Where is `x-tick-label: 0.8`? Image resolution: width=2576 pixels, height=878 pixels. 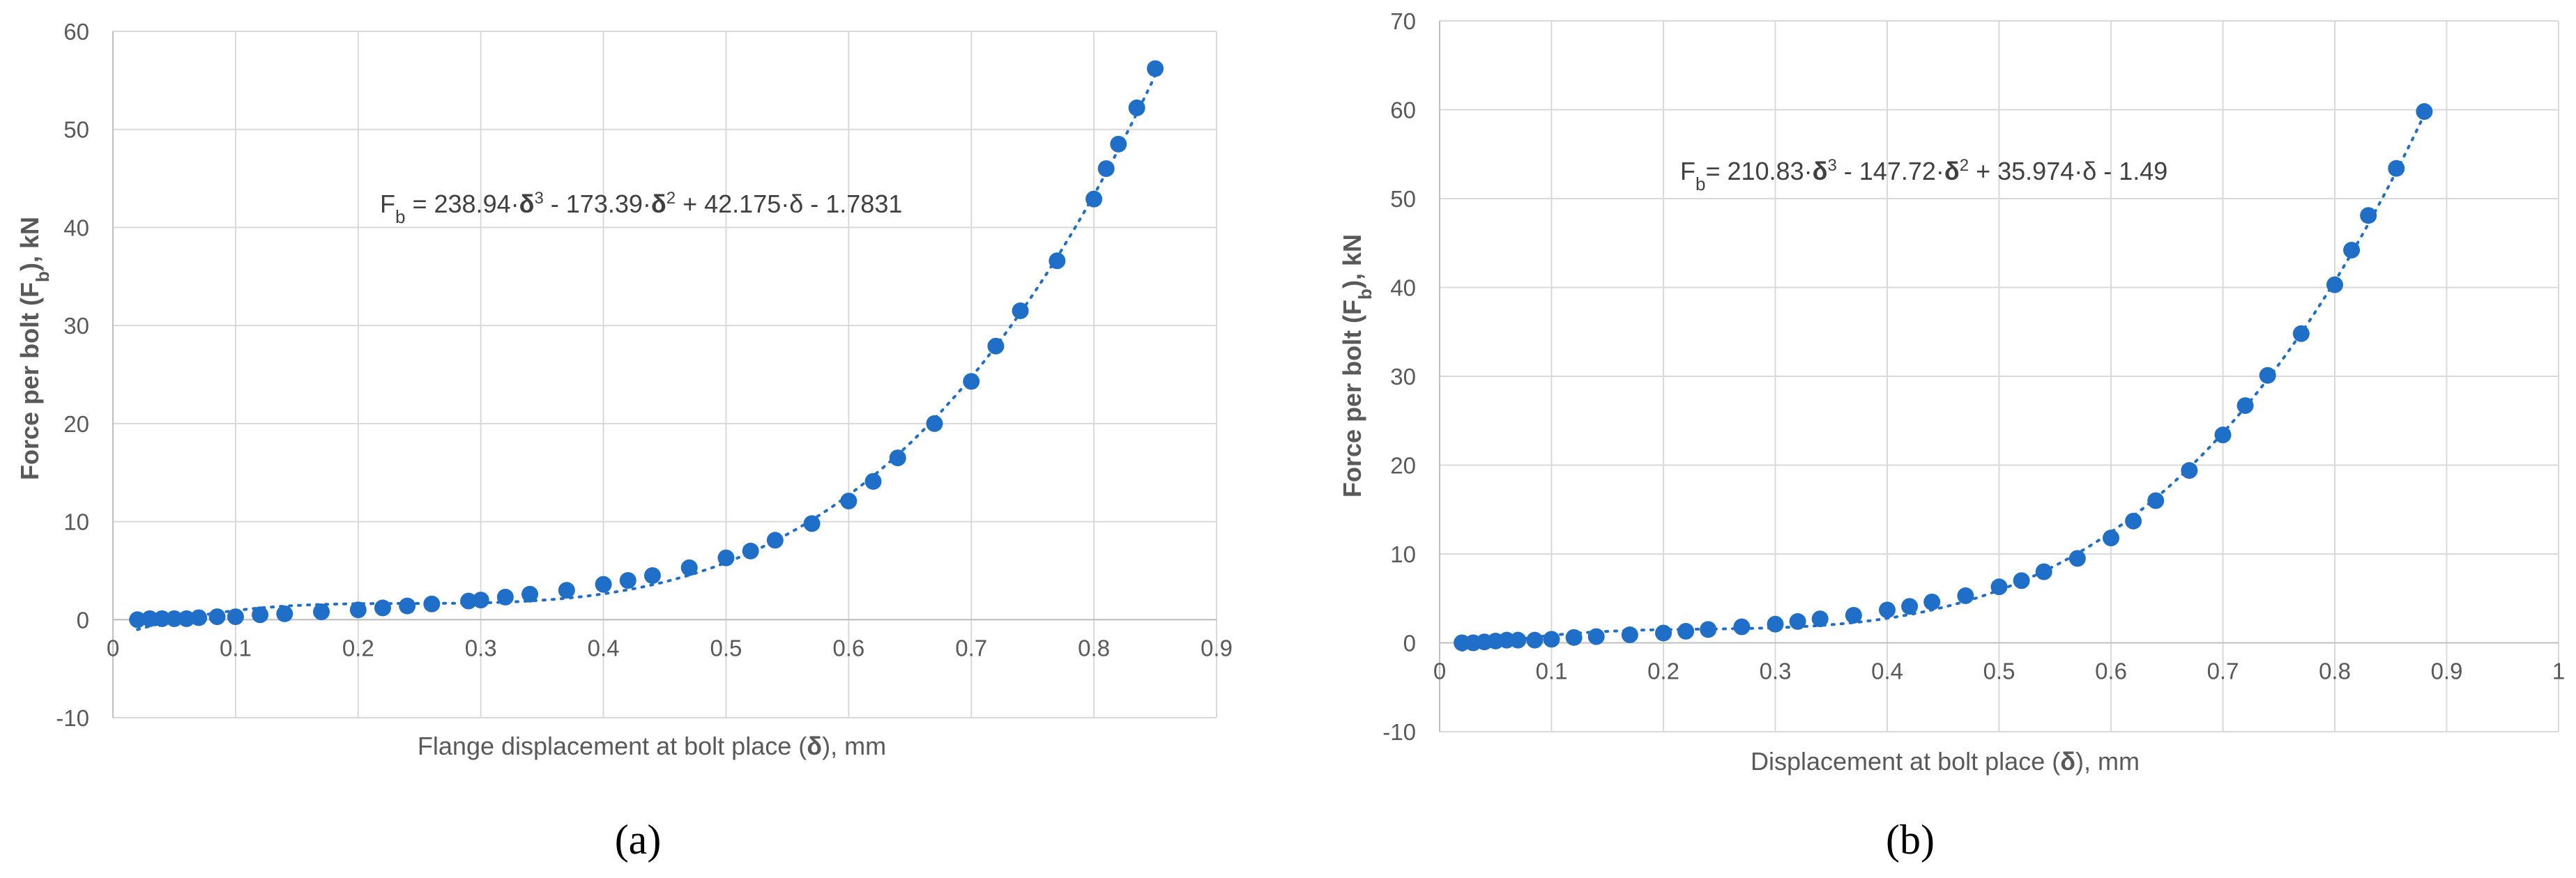 x-tick-label: 0.8 is located at coordinates (2335, 671).